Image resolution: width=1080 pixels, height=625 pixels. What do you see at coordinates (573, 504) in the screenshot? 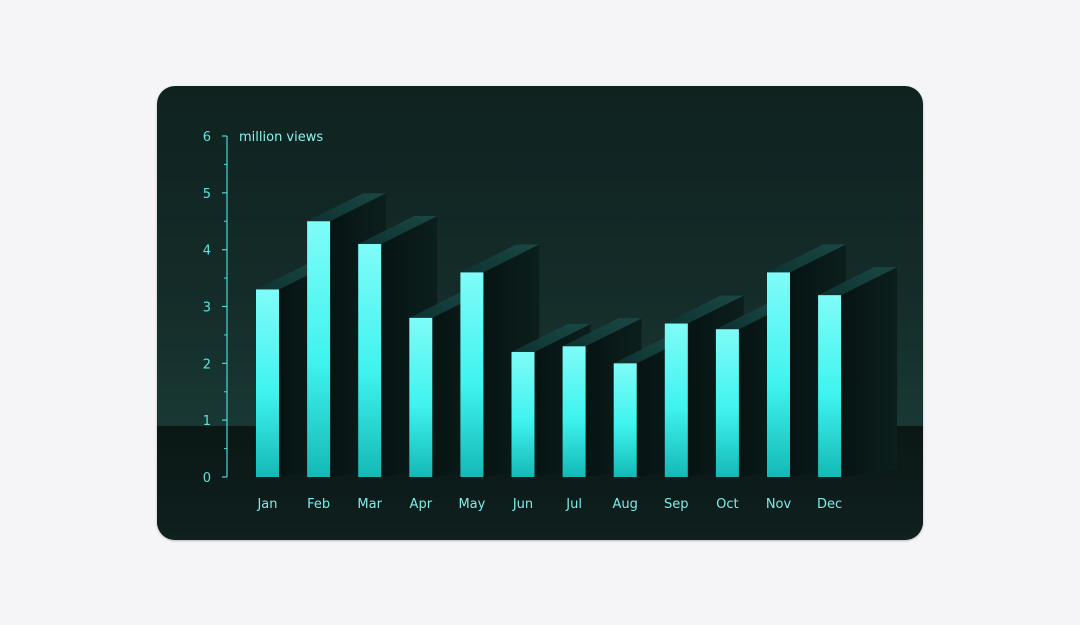
I see `x-tick-label: Jul` at bounding box center [573, 504].